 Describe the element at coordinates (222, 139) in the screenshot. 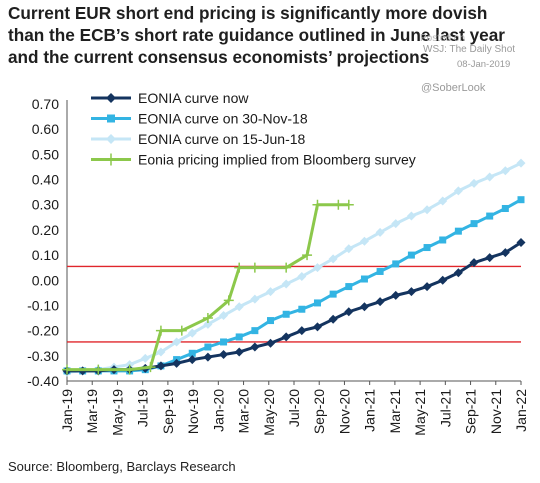

I see `legend-label: EONIA curve on 15-Jun-18` at that location.